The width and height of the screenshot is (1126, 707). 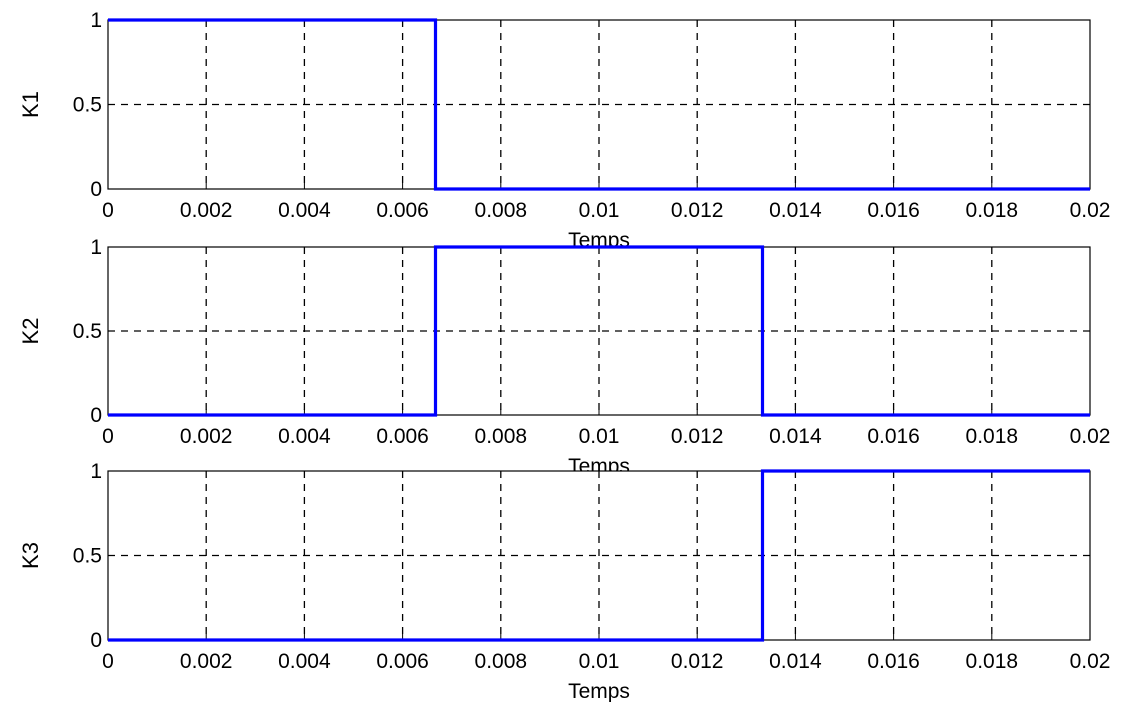 What do you see at coordinates (30, 331) in the screenshot?
I see `y-axis-label: K2` at bounding box center [30, 331].